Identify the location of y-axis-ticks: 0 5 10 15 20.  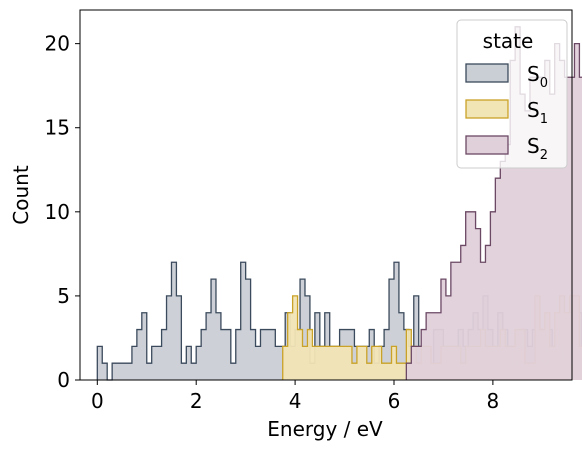
(62, 212).